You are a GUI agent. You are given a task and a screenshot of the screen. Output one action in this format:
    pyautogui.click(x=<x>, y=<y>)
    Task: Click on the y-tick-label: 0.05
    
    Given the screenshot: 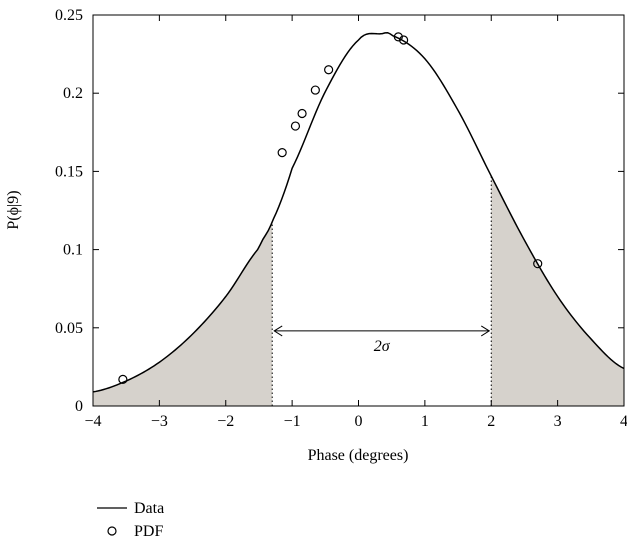 What is the action you would take?
    pyautogui.click(x=69, y=328)
    